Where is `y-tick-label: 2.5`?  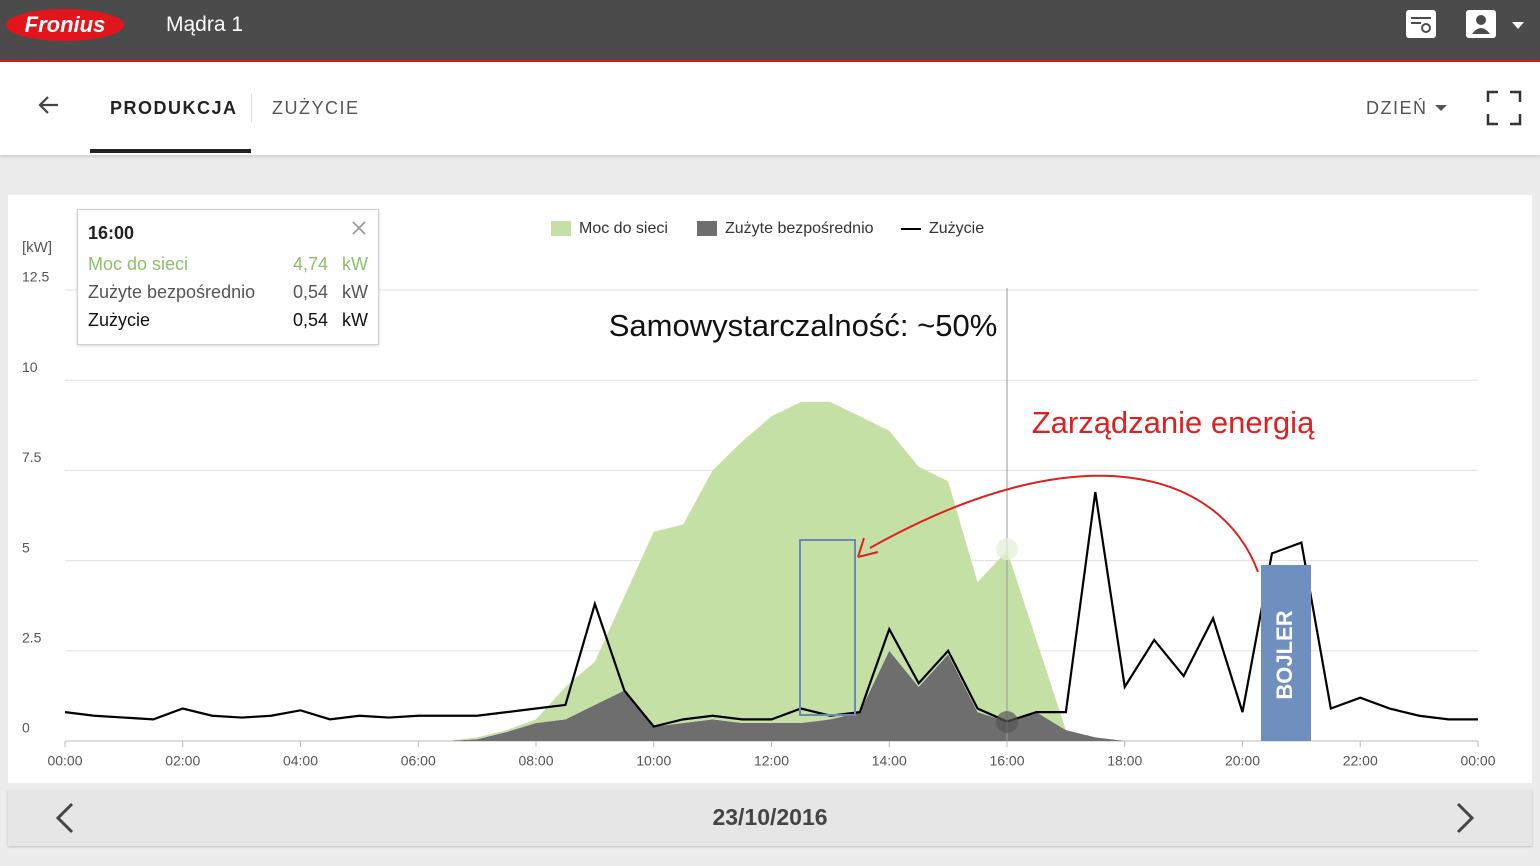
y-tick-label: 2.5 is located at coordinates (32, 638).